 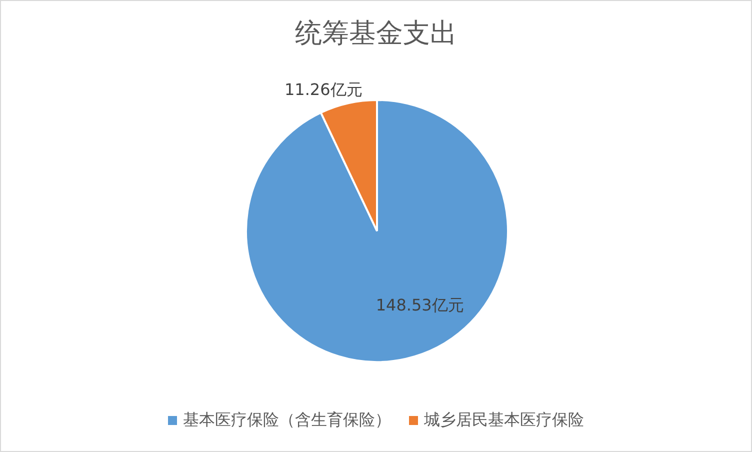 What do you see at coordinates (504, 420) in the screenshot?
I see `legend-label: 城乡居民基本医疗保险` at bounding box center [504, 420].